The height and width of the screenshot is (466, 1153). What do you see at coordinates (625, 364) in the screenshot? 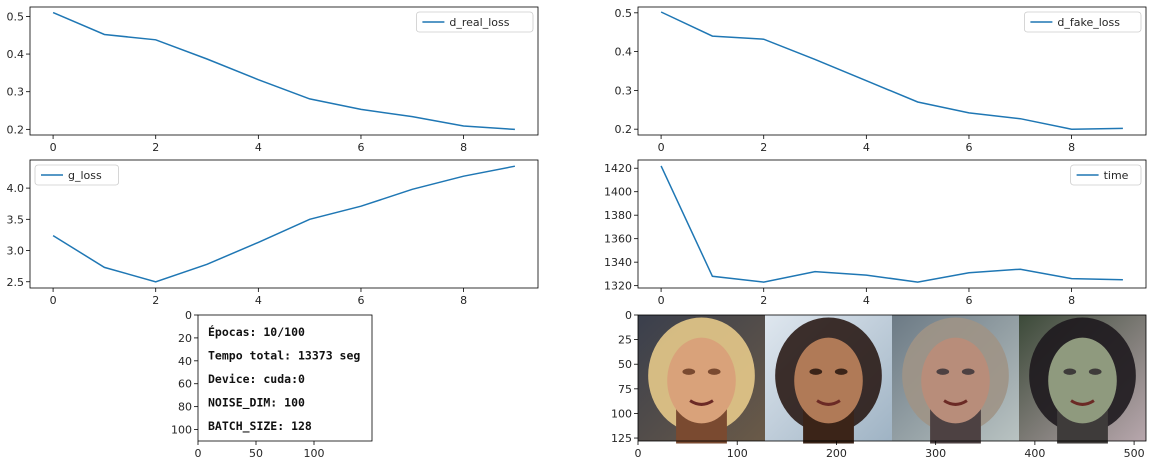
I see `y-tick-label: 50` at bounding box center [625, 364].